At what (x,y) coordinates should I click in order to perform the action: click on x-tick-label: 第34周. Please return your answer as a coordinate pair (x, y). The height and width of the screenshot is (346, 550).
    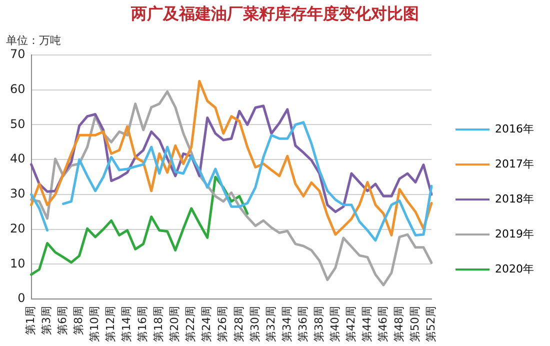
    Looking at the image, I should click on (287, 324).